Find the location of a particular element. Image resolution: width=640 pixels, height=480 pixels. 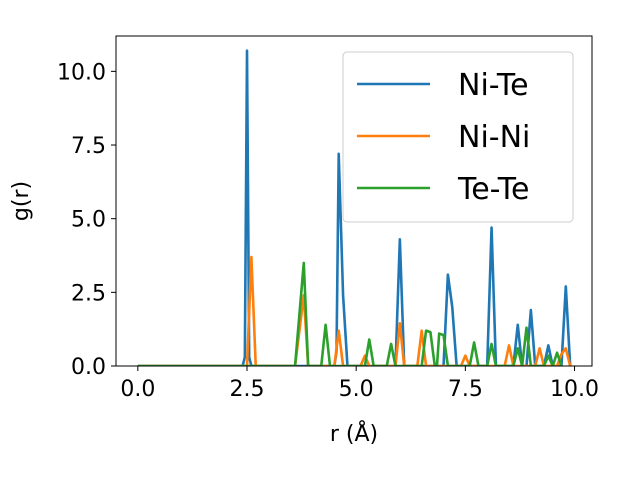

x-tick-label: 7.5 is located at coordinates (465, 389).